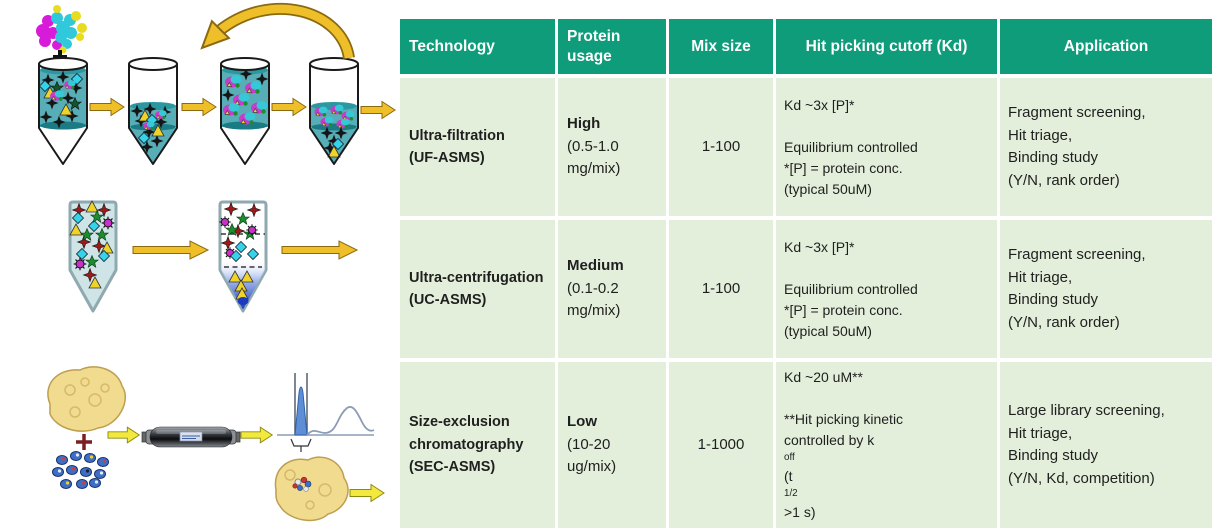 Image resolution: width=1212 pixels, height=532 pixels. Describe the element at coordinates (191, 437) in the screenshot. I see `sec-column-icon` at that location.